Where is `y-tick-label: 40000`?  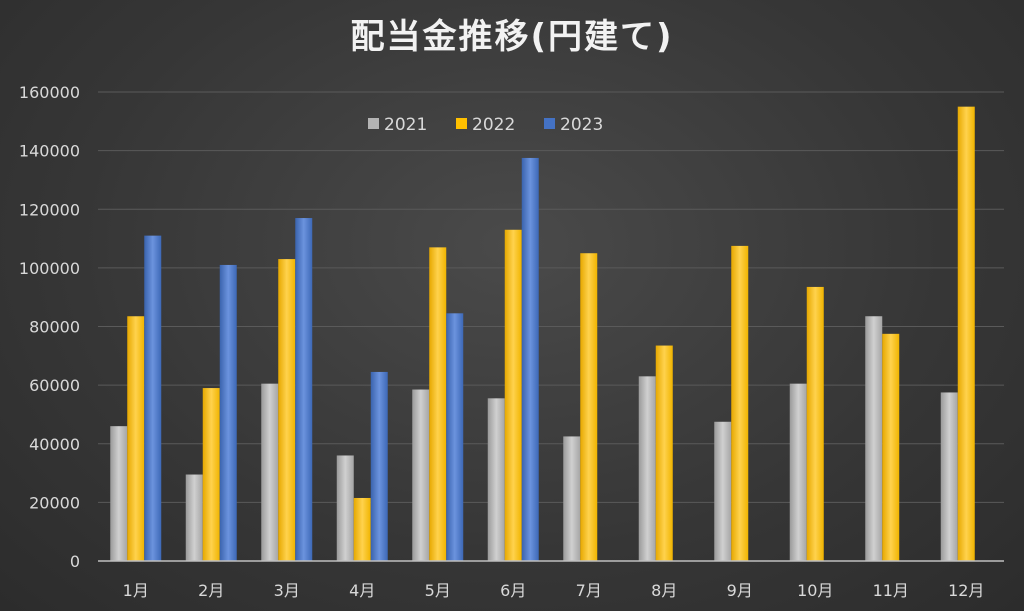
y-tick-label: 40000 is located at coordinates (54, 444).